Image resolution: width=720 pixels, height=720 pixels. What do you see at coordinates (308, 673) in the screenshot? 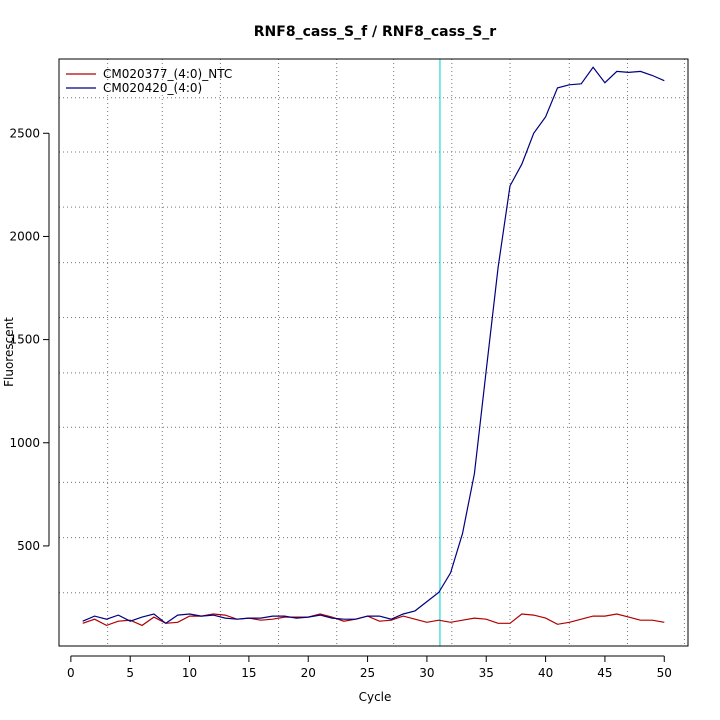
I see `x-tick-label: 20` at bounding box center [308, 673].